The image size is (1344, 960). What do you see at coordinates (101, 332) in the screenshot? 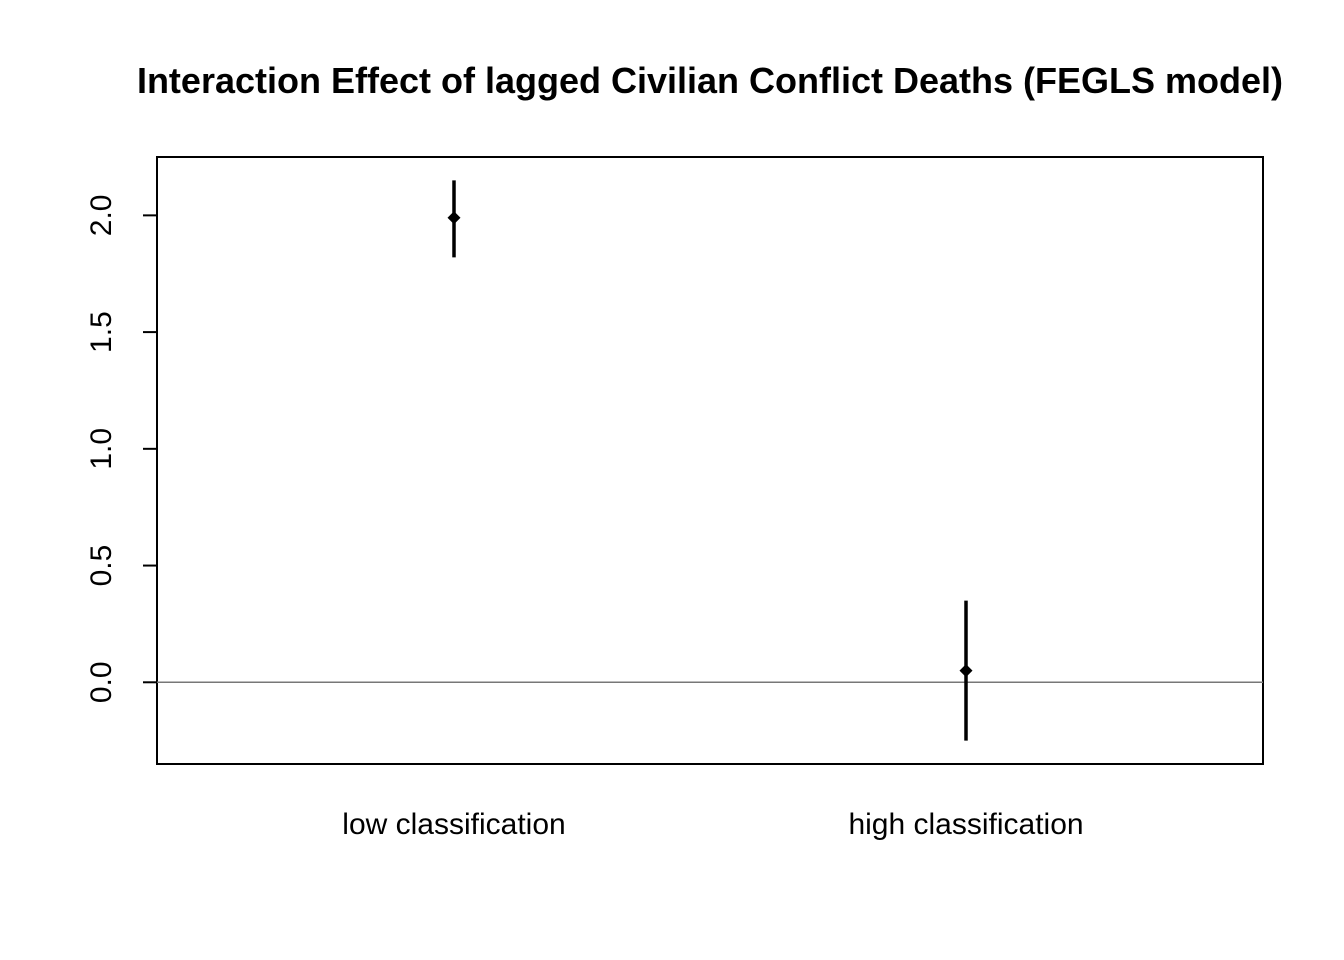
I see `y-tick-label: 1.5` at bounding box center [101, 332].